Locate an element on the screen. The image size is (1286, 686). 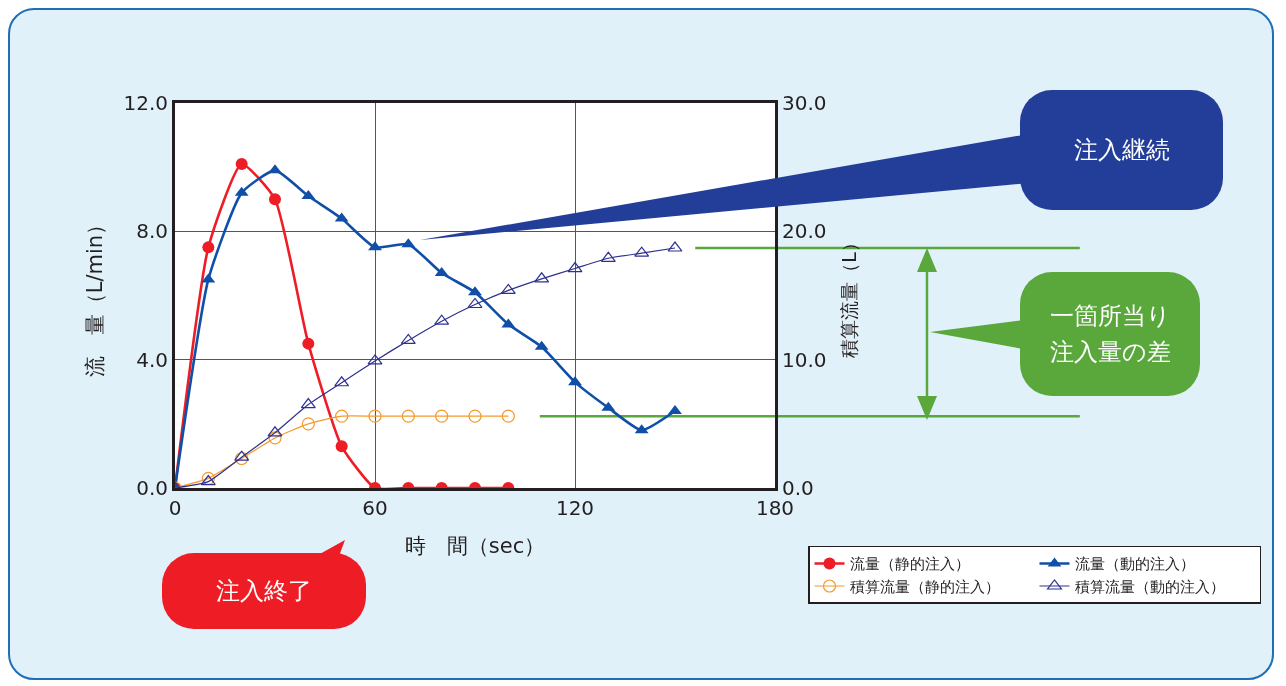
y2-tick-label: 10.0 is located at coordinates (804, 359).